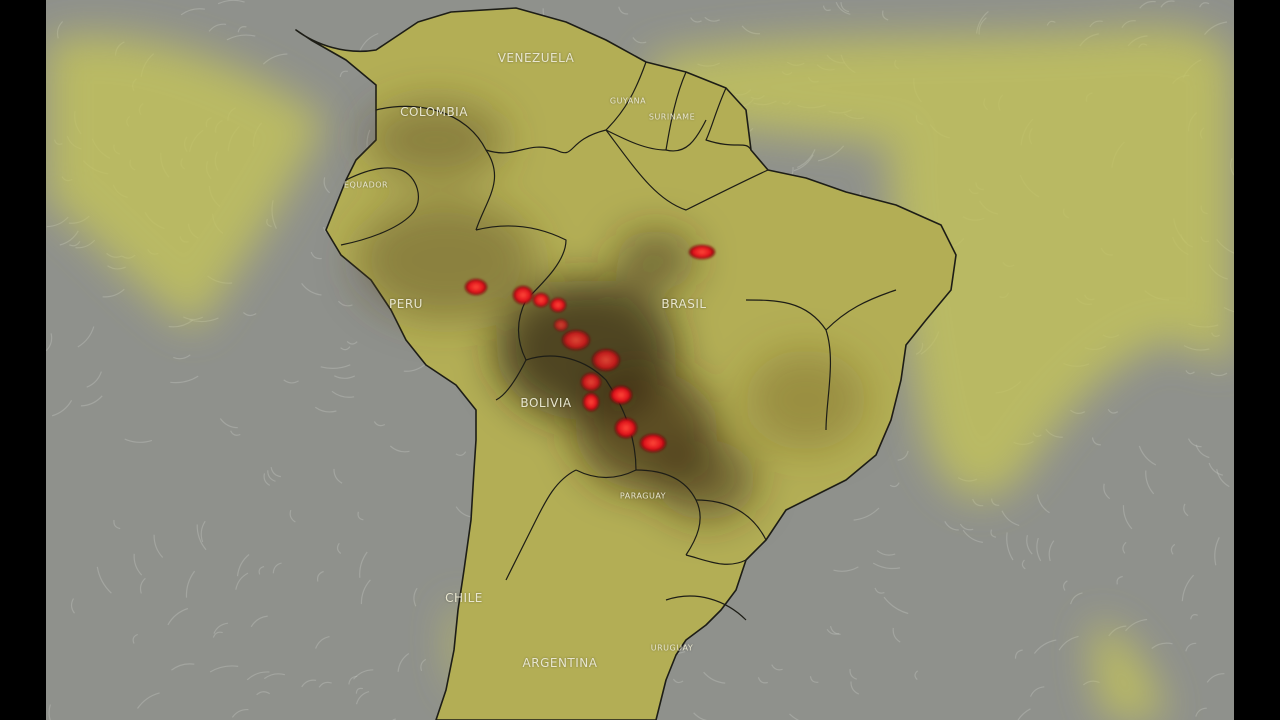 This screenshot has height=720, width=1280. What do you see at coordinates (643, 496) in the screenshot?
I see `label-paraguay: PARAGUAY` at bounding box center [643, 496].